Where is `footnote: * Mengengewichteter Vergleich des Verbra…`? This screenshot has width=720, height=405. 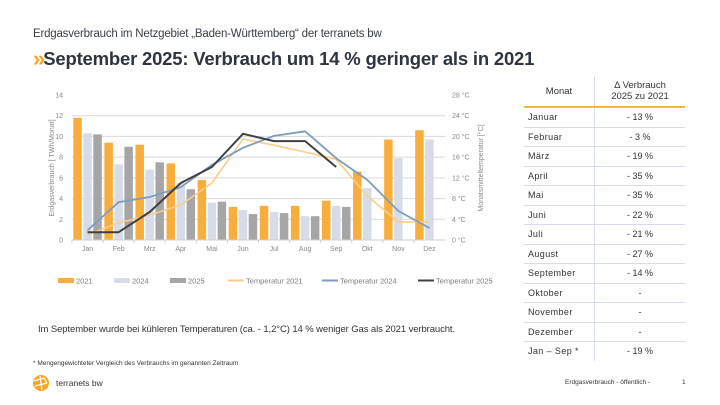
footnote: * Mengengewichteter Vergleich des Verbra… is located at coordinates (136, 363).